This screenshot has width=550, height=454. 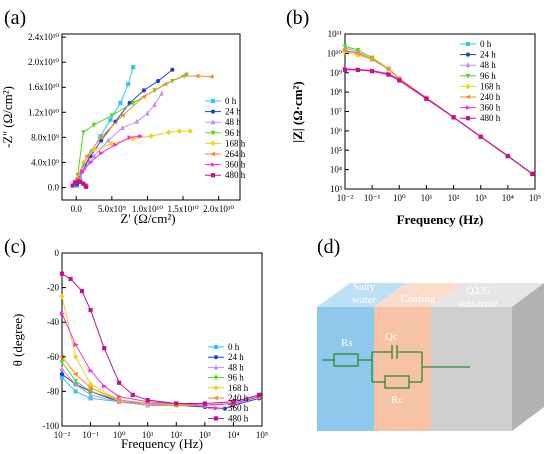 I want to click on y-axis-ticks-b: 10³ 10⁴ 10⁵ 10⁶ 10⁷ 10⁸ 10⁹ 10¹⁰ 10¹¹, so click(x=335, y=111).